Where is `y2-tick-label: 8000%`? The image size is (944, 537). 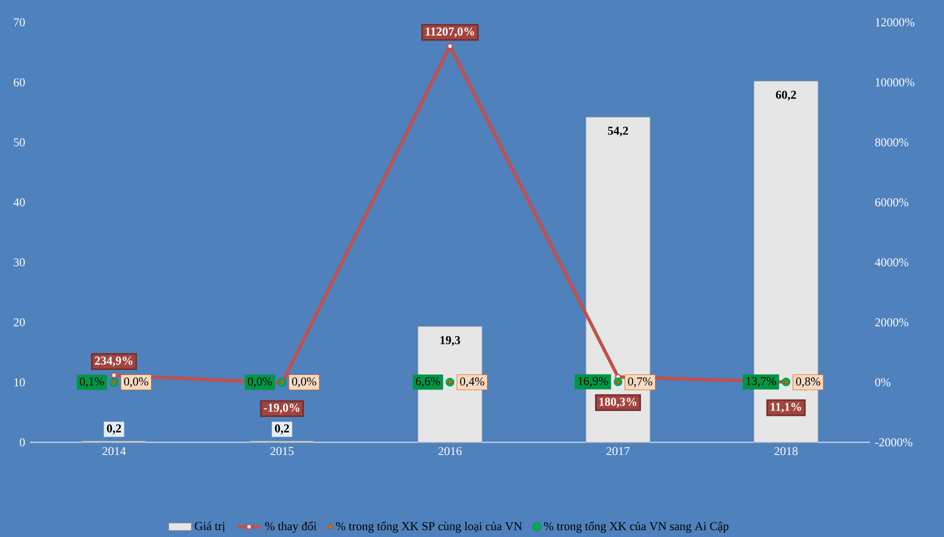
y2-tick-label: 8000% is located at coordinates (891, 142).